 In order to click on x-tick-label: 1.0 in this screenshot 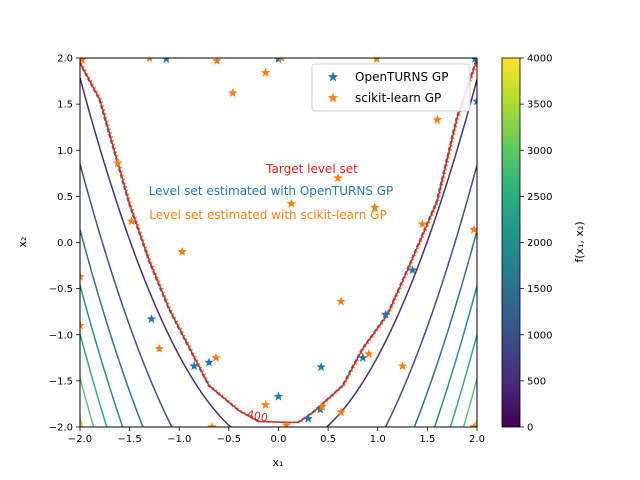, I will do `click(378, 439)`.